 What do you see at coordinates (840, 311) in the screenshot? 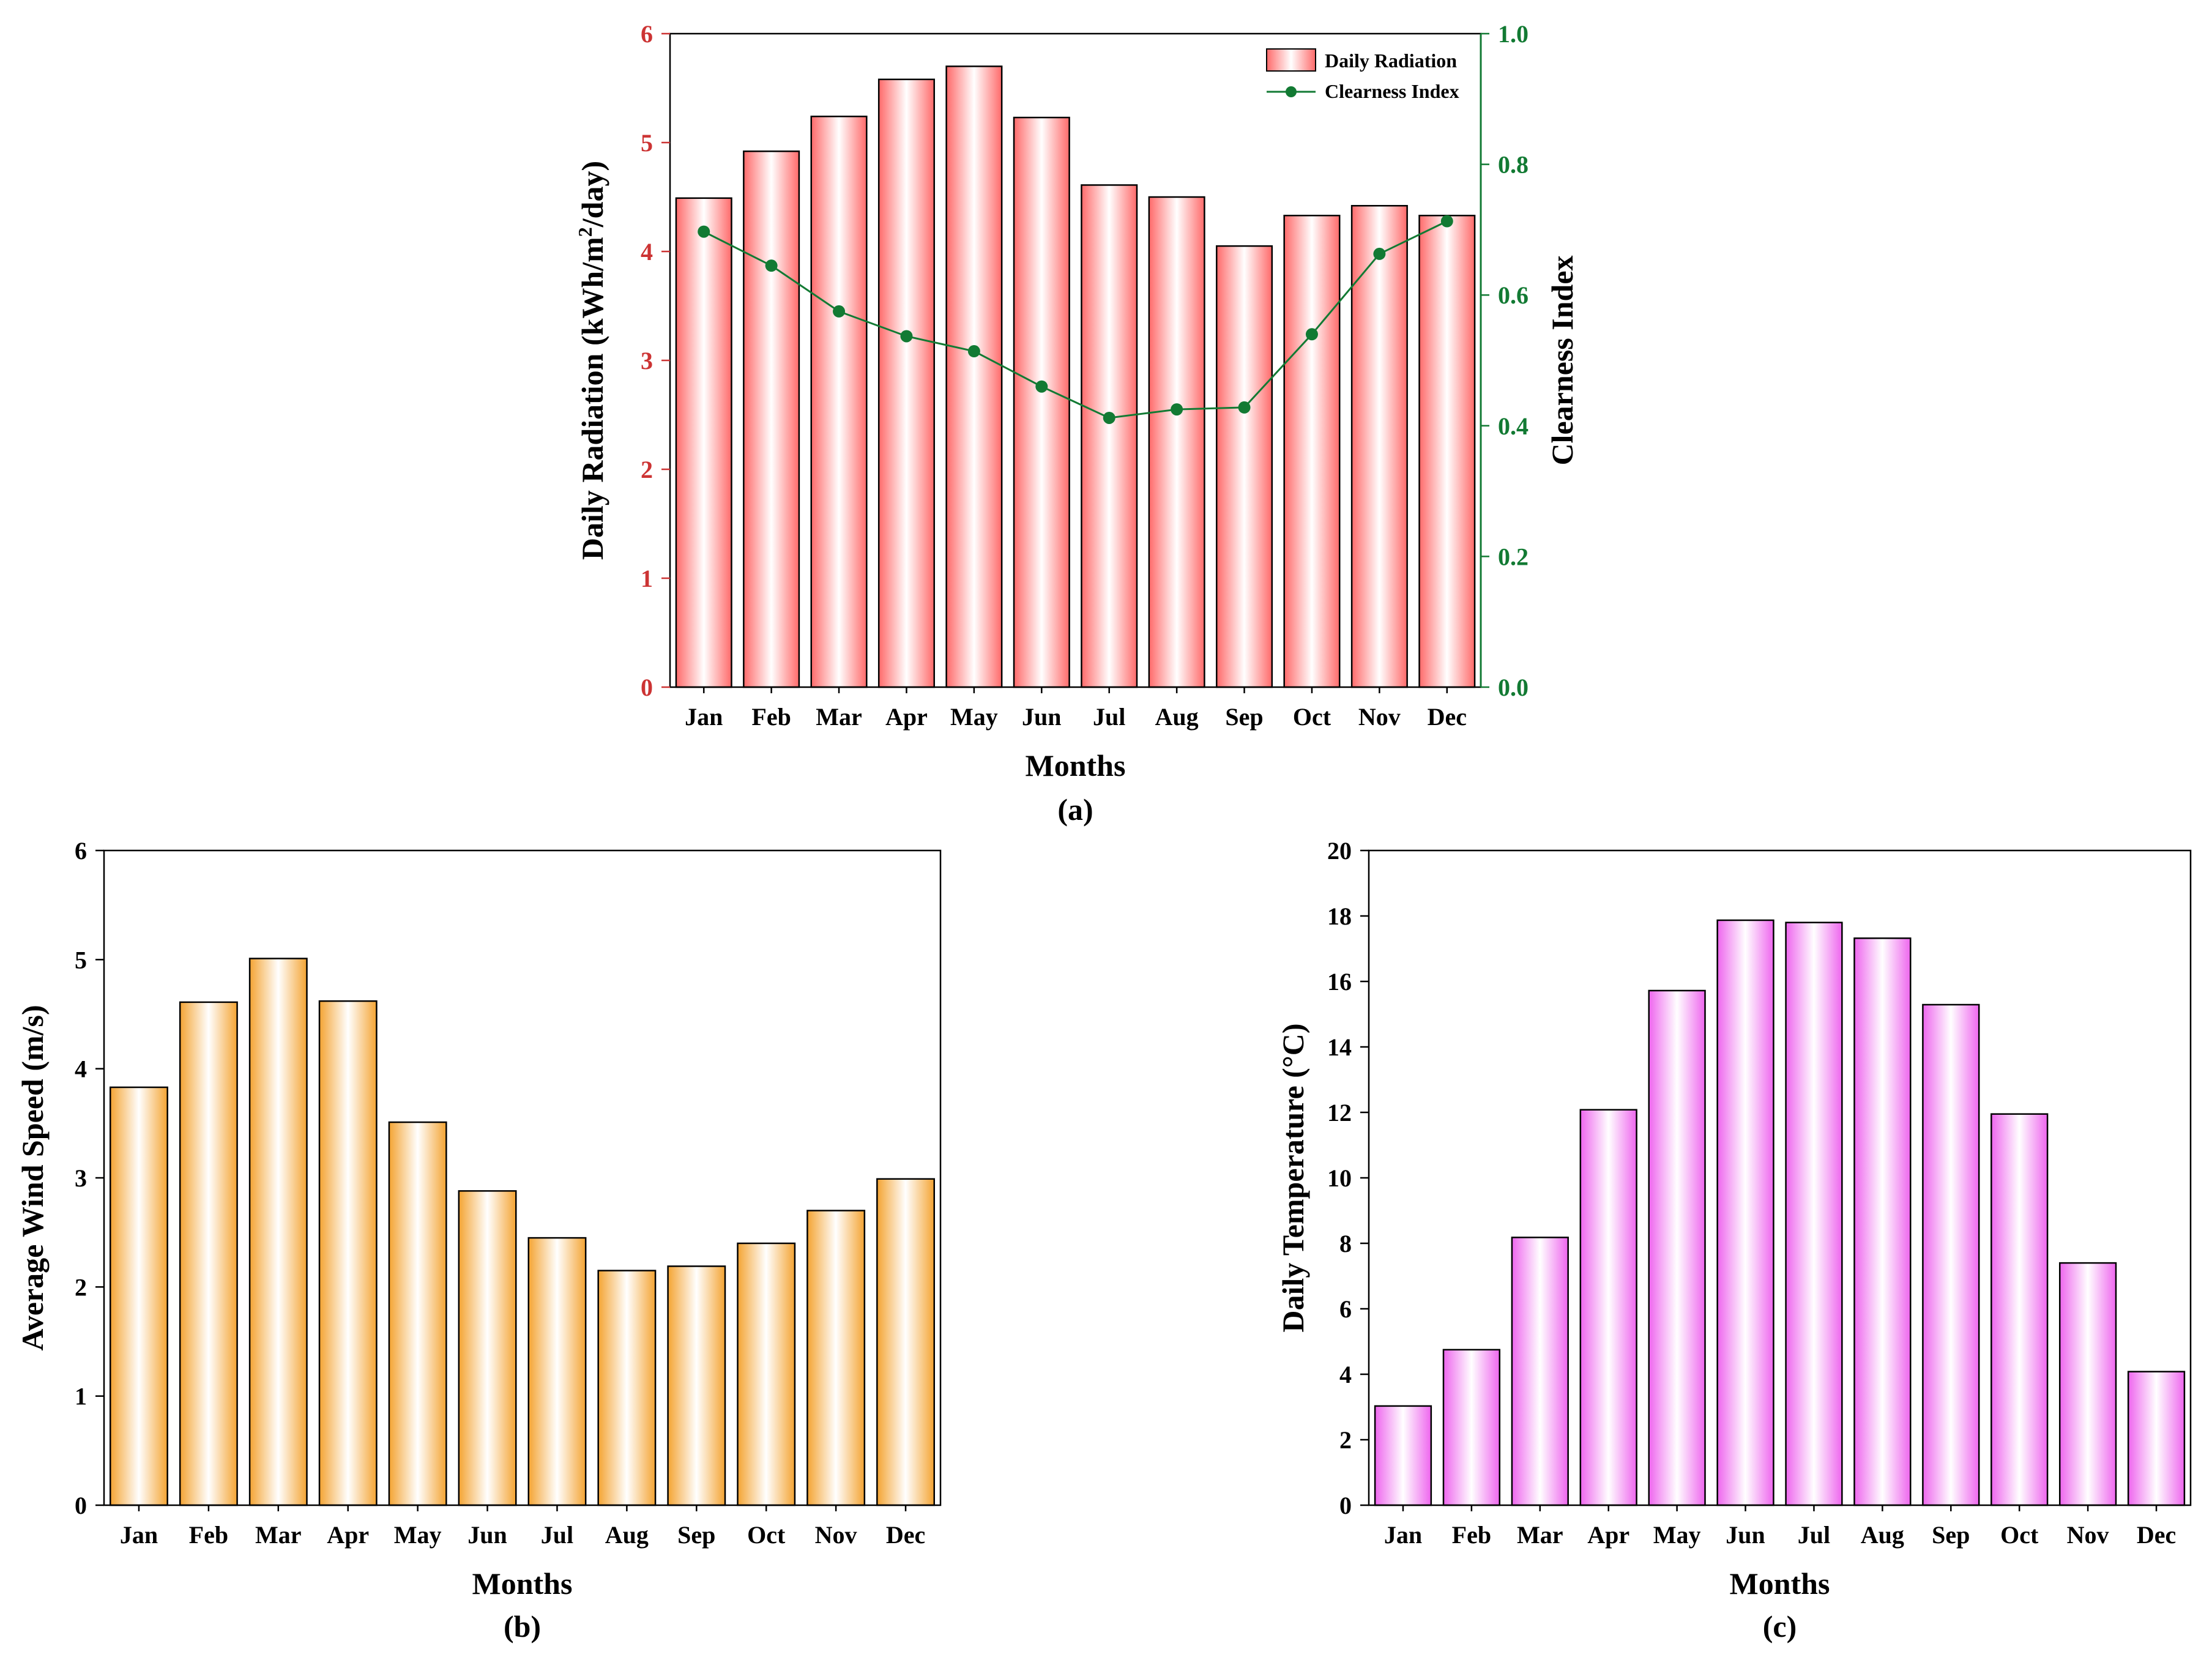
I see `clearness-point-mar` at bounding box center [840, 311].